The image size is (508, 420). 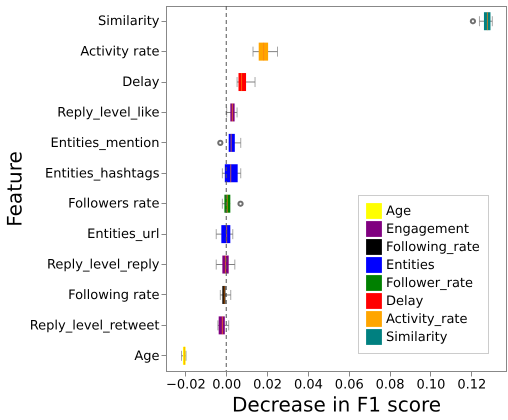 What do you see at coordinates (114, 204) in the screenshot?
I see `y-tick-label: Followers rate` at bounding box center [114, 204].